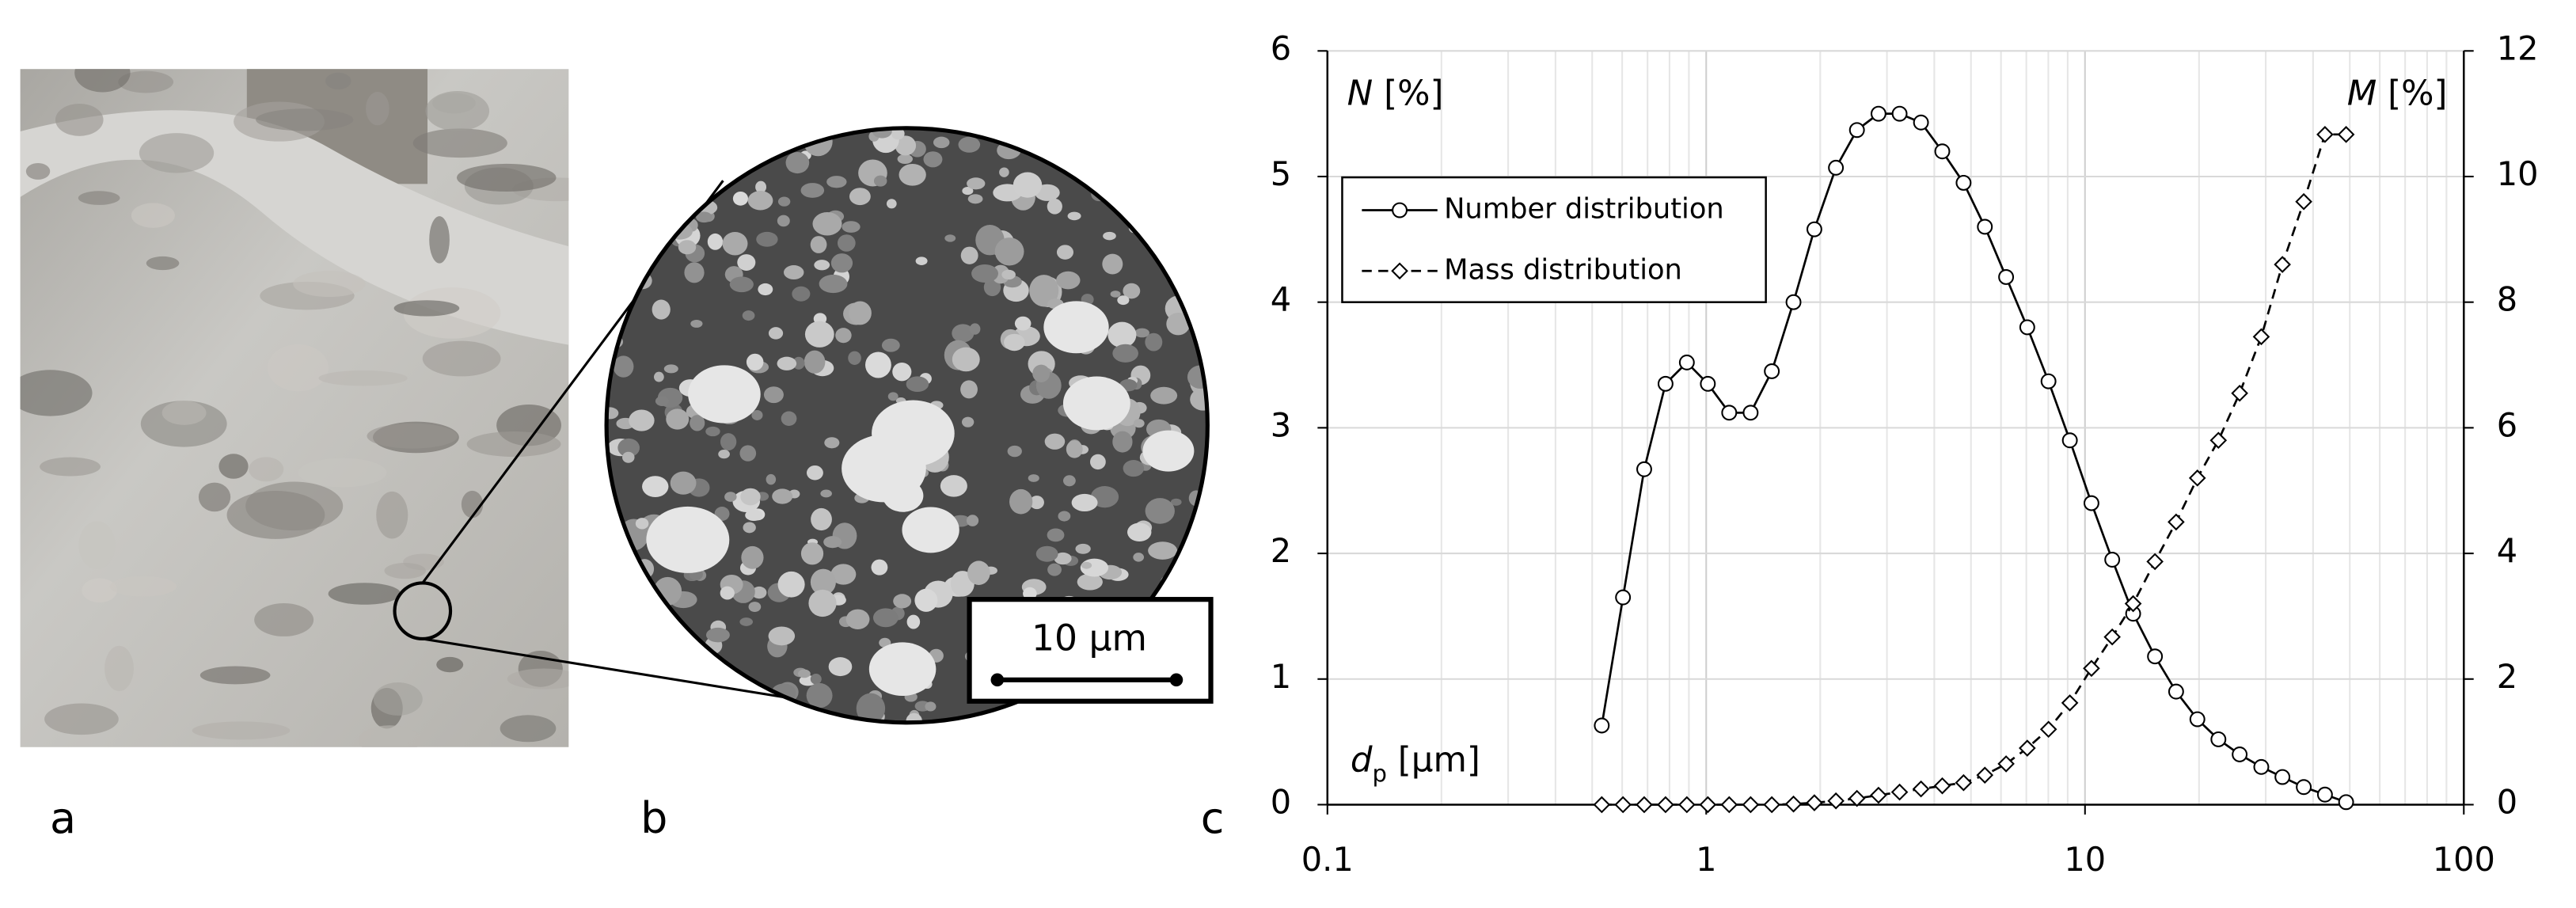 Image resolution: width=2576 pixels, height=908 pixels. I want to click on y2-tick-label: 6, so click(2507, 424).